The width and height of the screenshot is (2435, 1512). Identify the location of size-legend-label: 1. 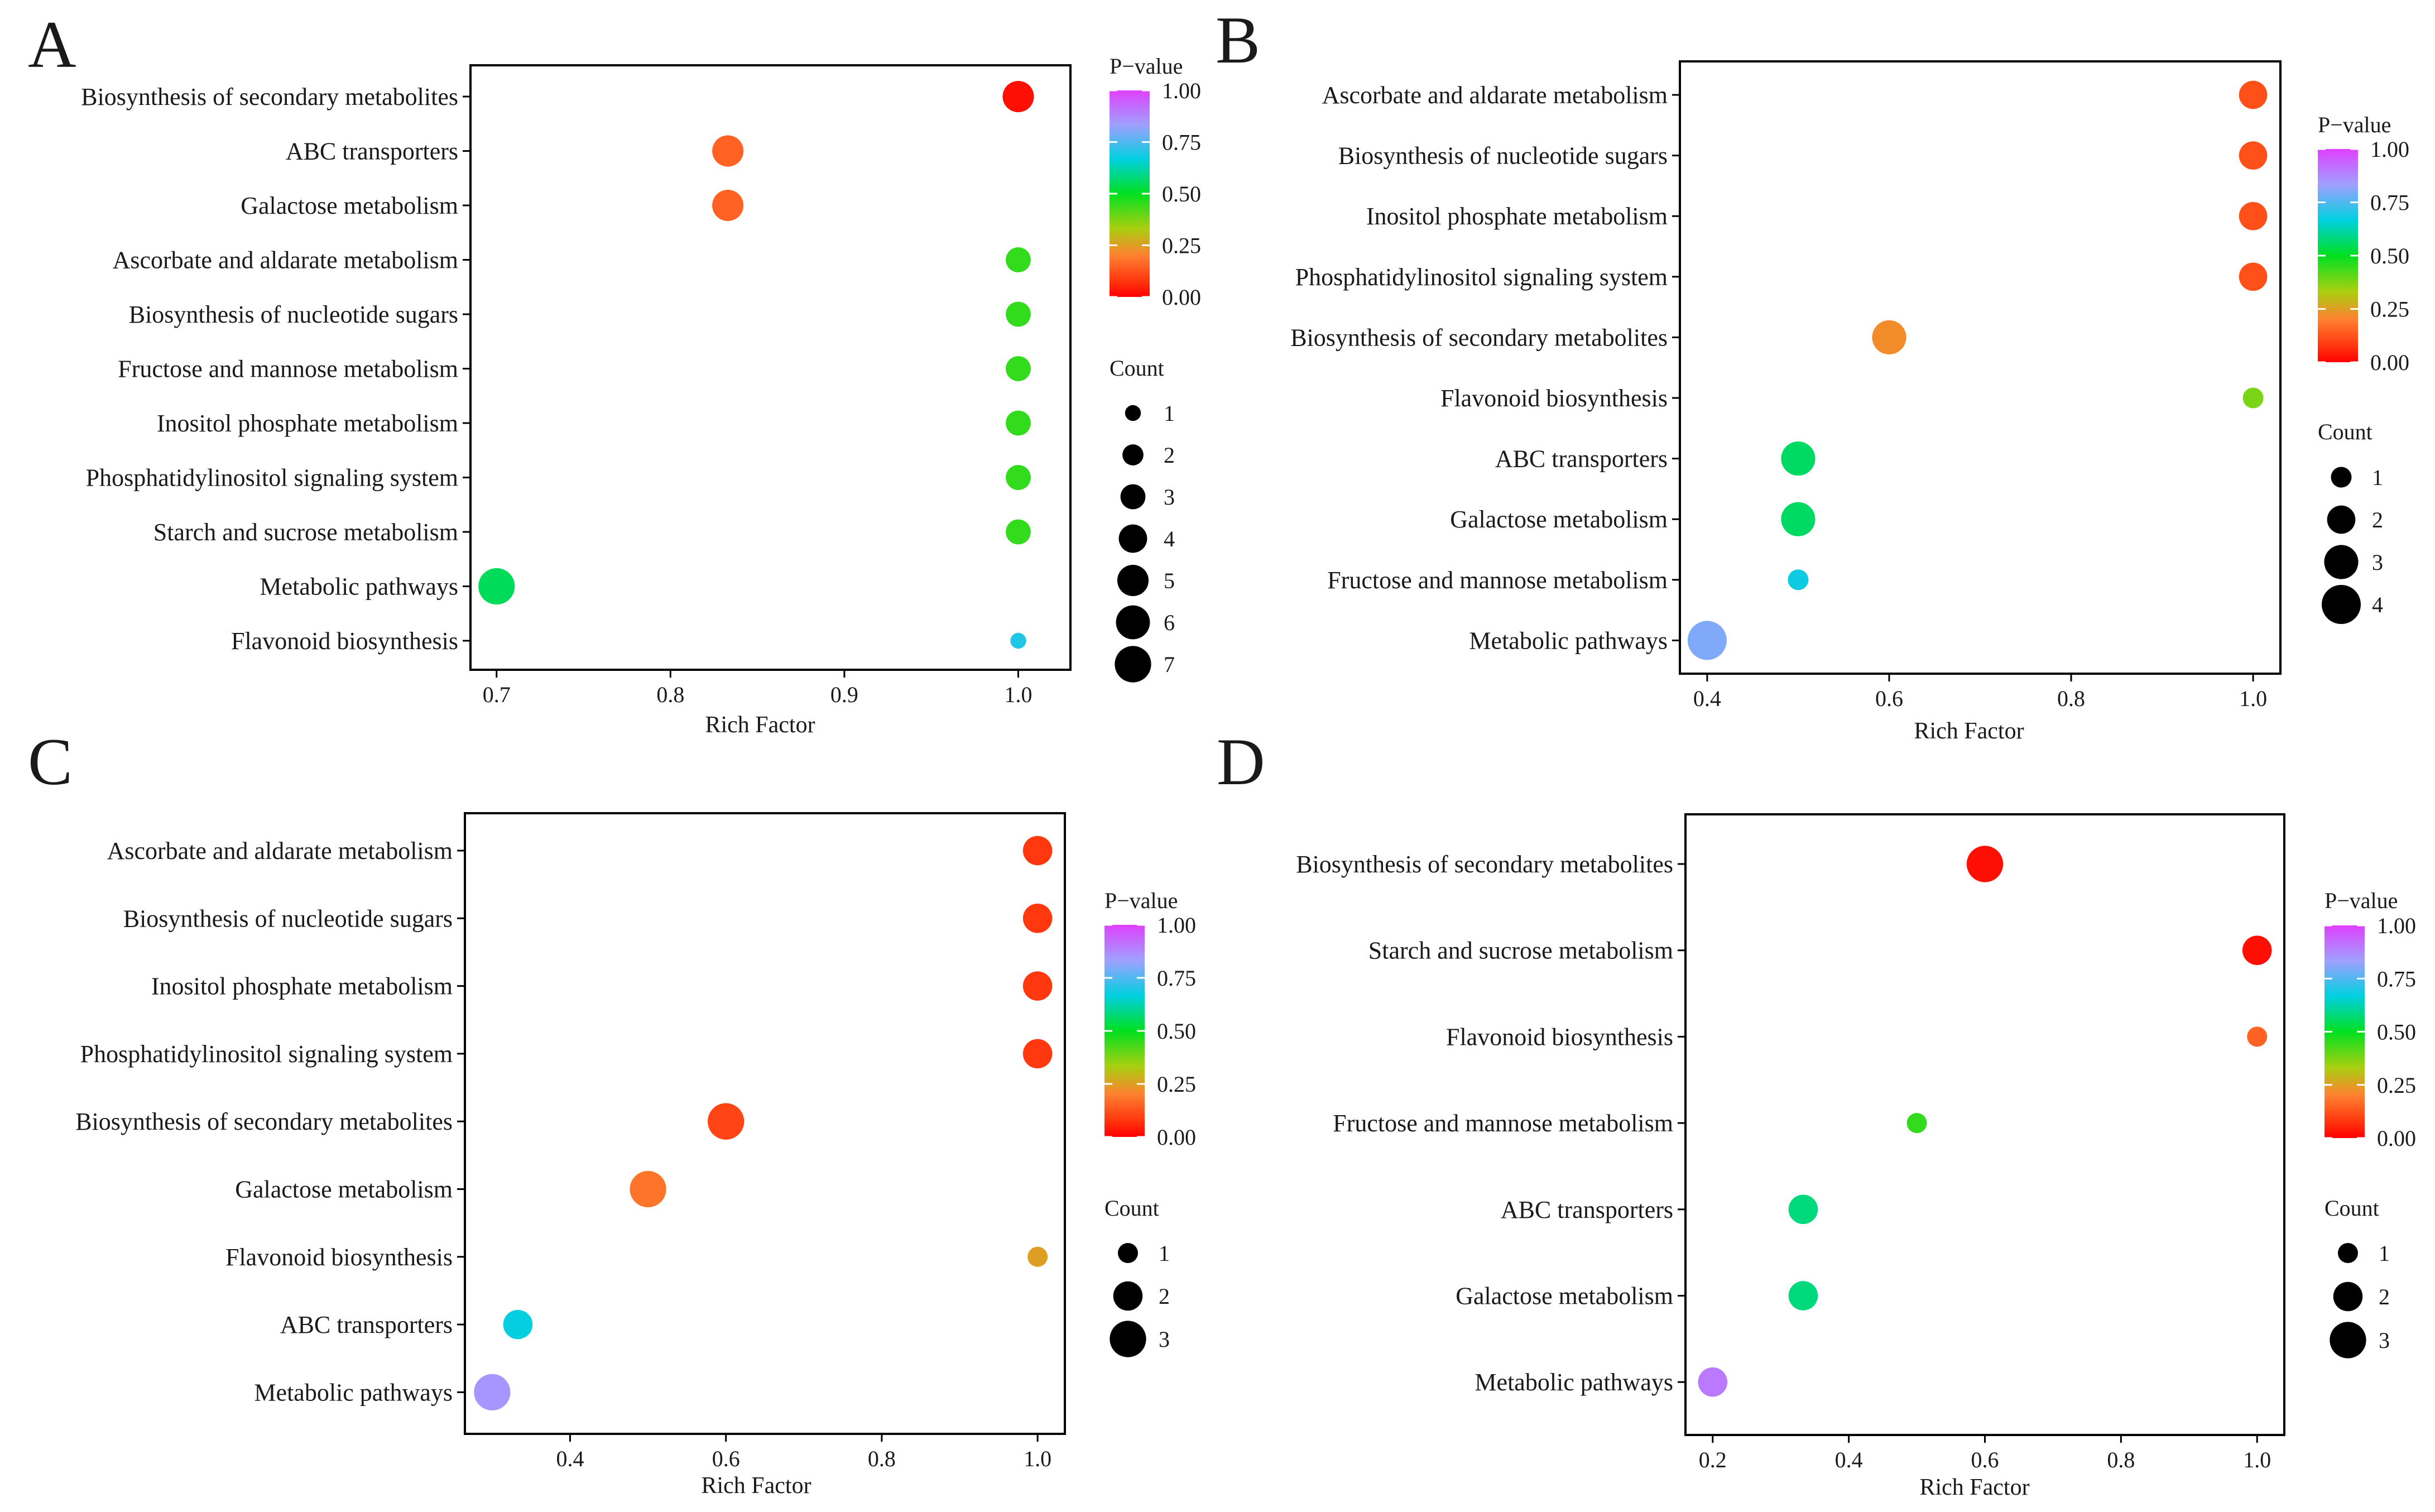
(2377, 477).